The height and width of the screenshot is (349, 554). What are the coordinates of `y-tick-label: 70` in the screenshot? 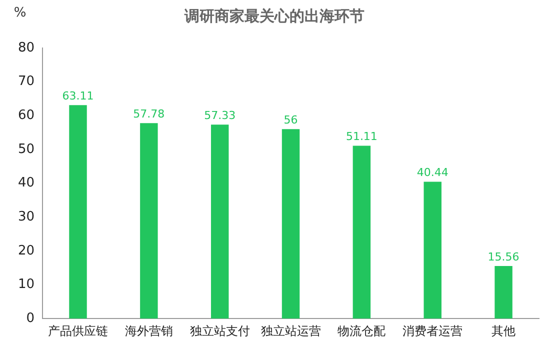 It's located at (26, 82).